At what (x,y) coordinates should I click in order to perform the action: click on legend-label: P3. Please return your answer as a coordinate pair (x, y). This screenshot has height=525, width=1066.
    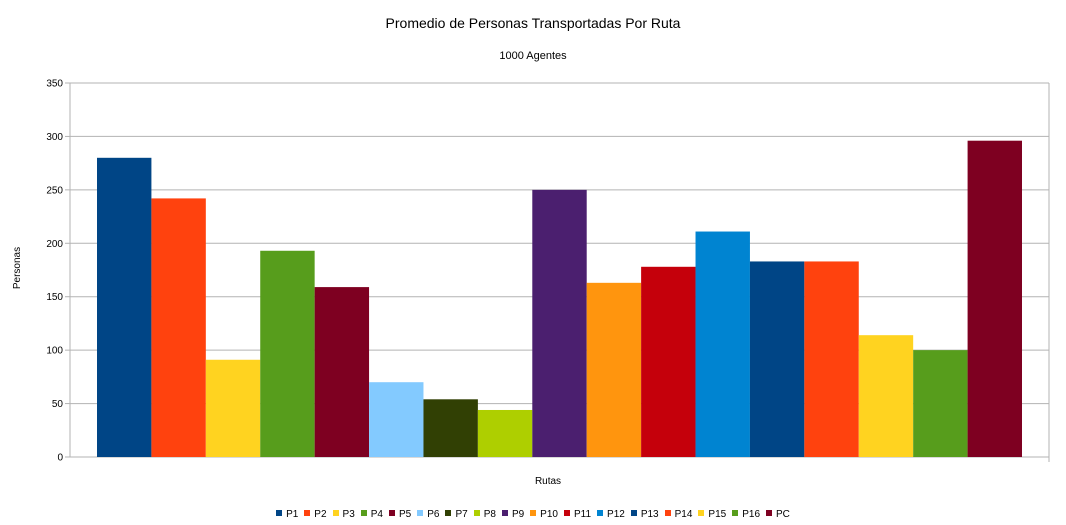
    Looking at the image, I should click on (348, 514).